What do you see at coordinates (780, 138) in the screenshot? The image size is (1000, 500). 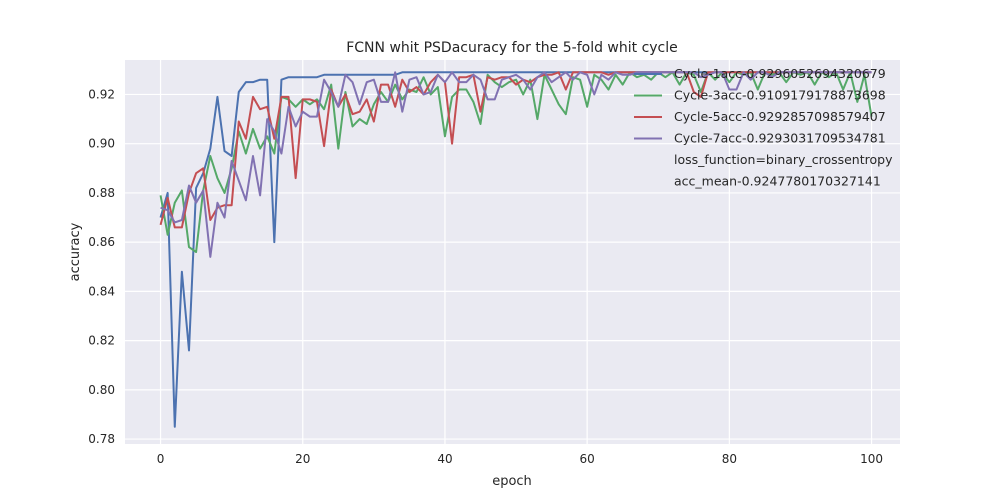 I see `legend-entry: Cycle-7acc-0.9293031709534781` at bounding box center [780, 138].